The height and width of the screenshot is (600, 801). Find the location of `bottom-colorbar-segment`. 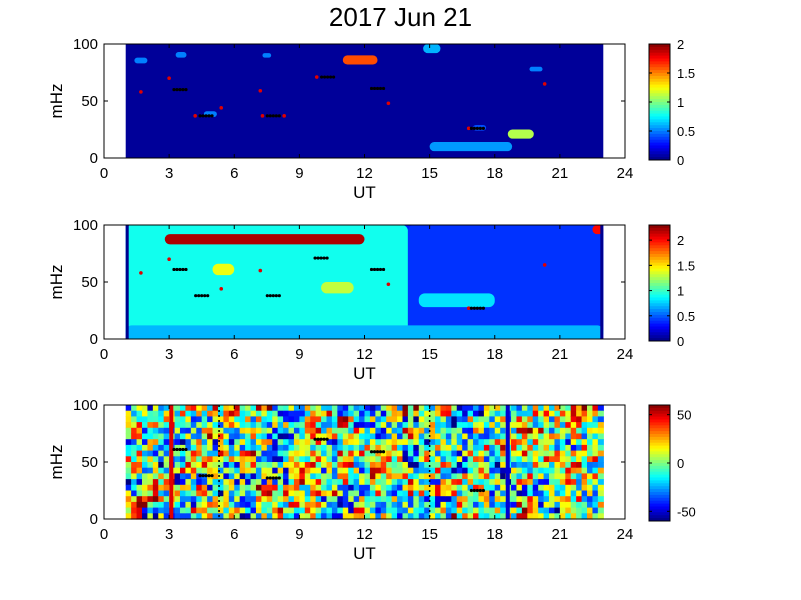

bottom-colorbar-segment is located at coordinates (659, 441).